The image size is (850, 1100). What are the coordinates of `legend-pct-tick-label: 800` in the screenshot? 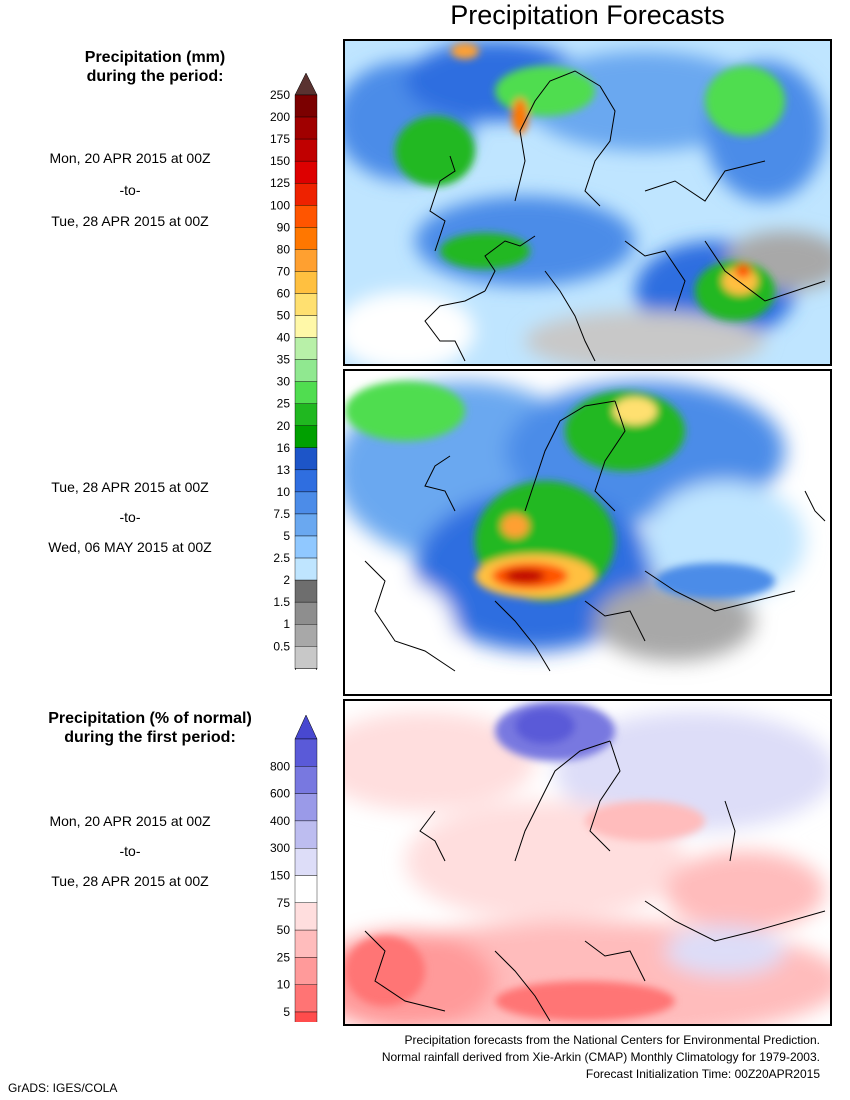 It's located at (280, 766).